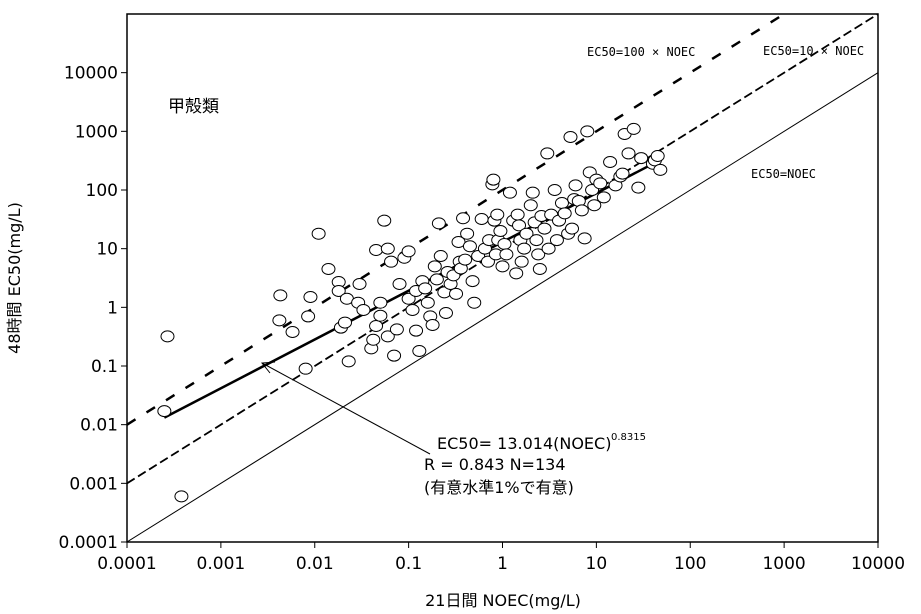  Describe the element at coordinates (878, 564) in the screenshot. I see `x-tick-label: 10000` at that location.